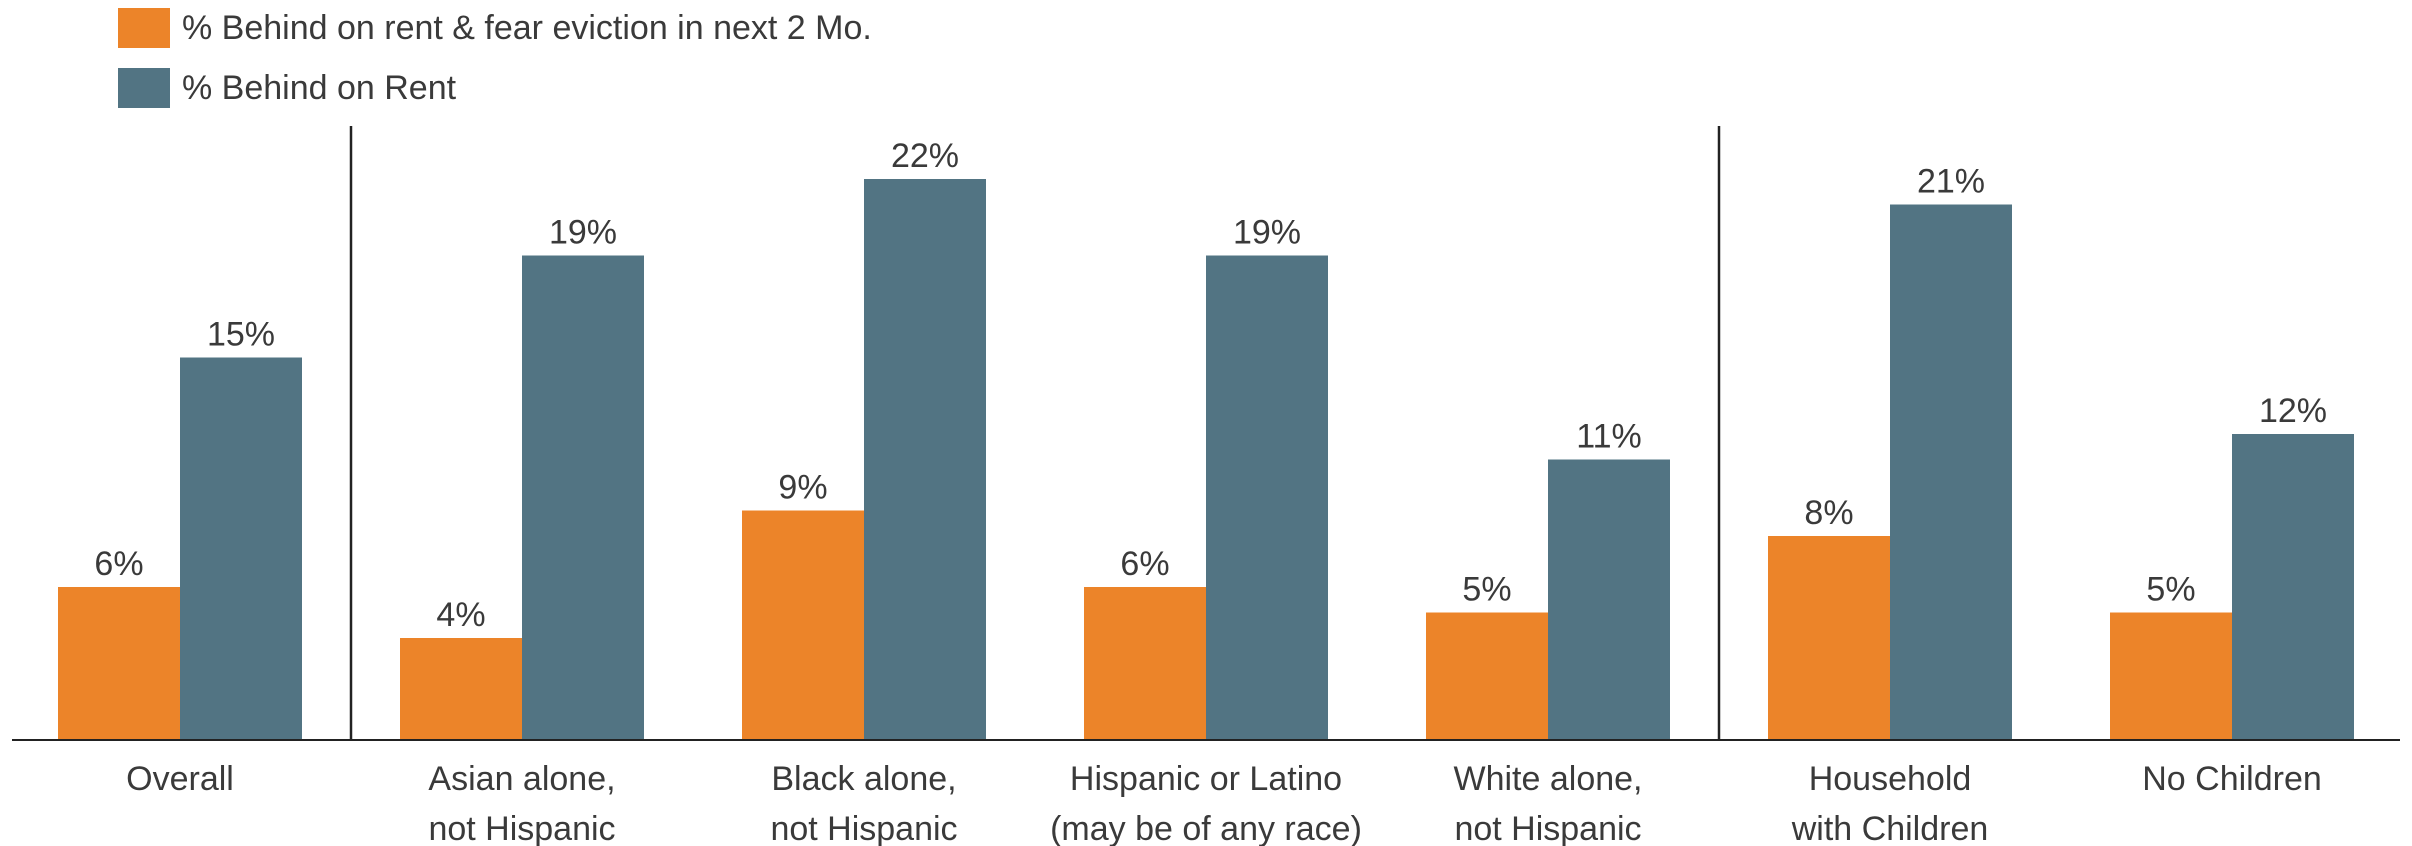 The image size is (2412, 846). Describe the element at coordinates (1548, 779) in the screenshot. I see `category-label-4-line-0: White alone,` at that location.